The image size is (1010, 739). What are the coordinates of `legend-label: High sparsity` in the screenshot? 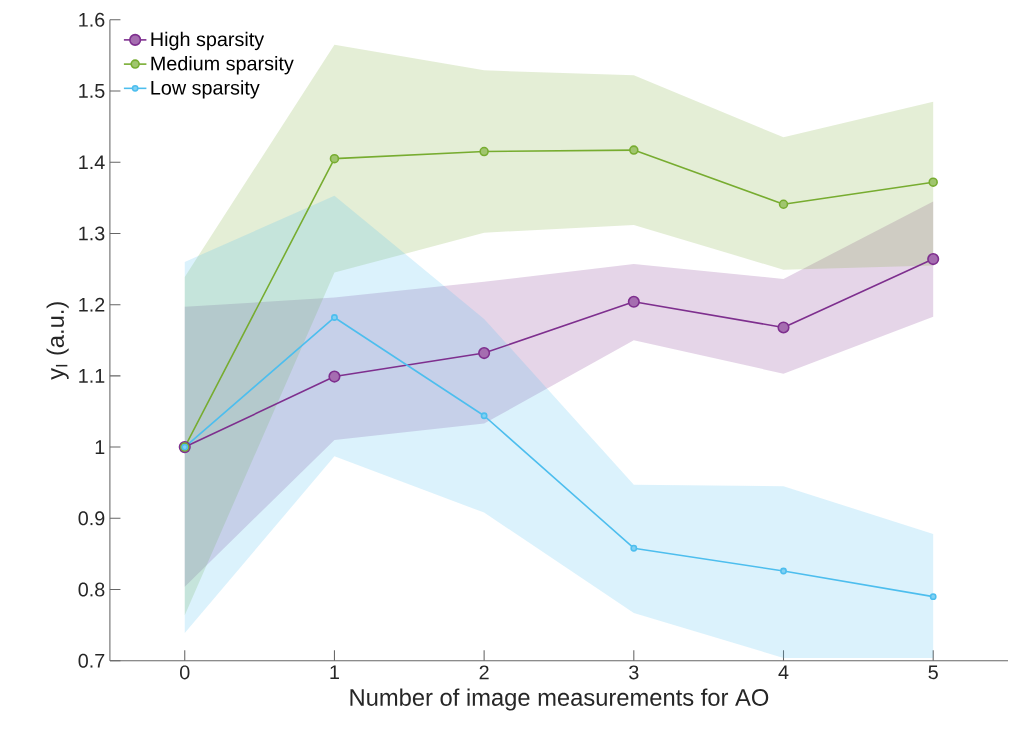 It's located at (208, 41).